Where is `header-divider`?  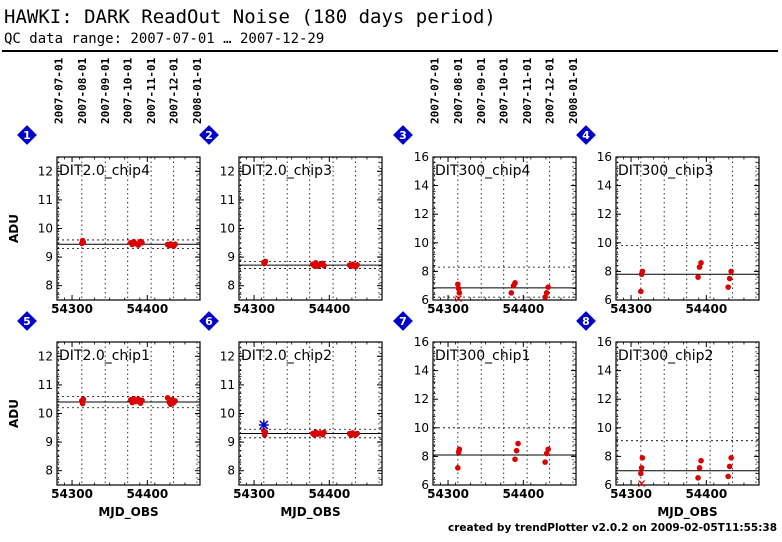 header-divider is located at coordinates (390, 51).